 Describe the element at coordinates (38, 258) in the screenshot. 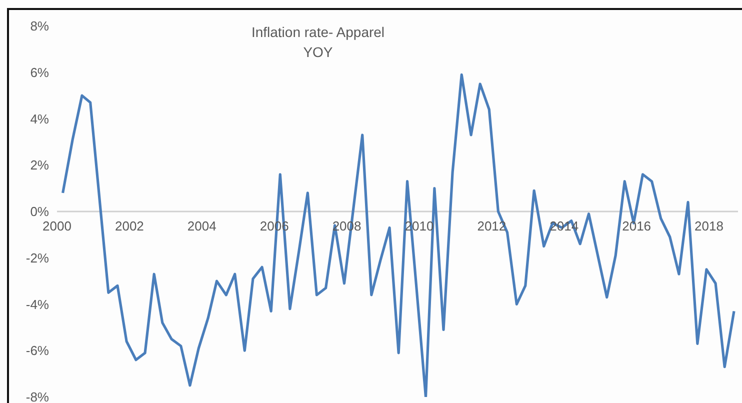

I see `y-tick-label: -2%` at that location.